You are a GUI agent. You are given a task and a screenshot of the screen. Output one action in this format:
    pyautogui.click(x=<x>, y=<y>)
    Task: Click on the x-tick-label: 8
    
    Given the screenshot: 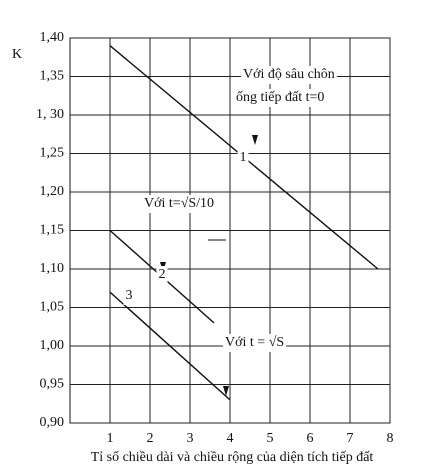 What is the action you would take?
    pyautogui.click(x=390, y=438)
    